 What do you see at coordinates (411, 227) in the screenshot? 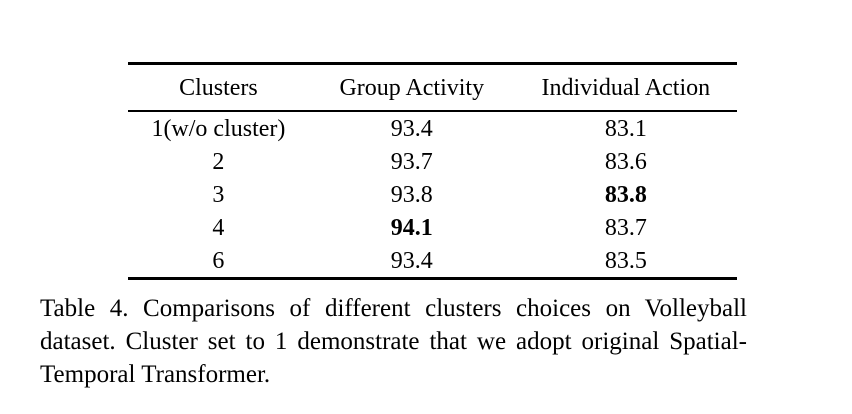
I see `cell-group-activity-best: 94.1` at bounding box center [411, 227].